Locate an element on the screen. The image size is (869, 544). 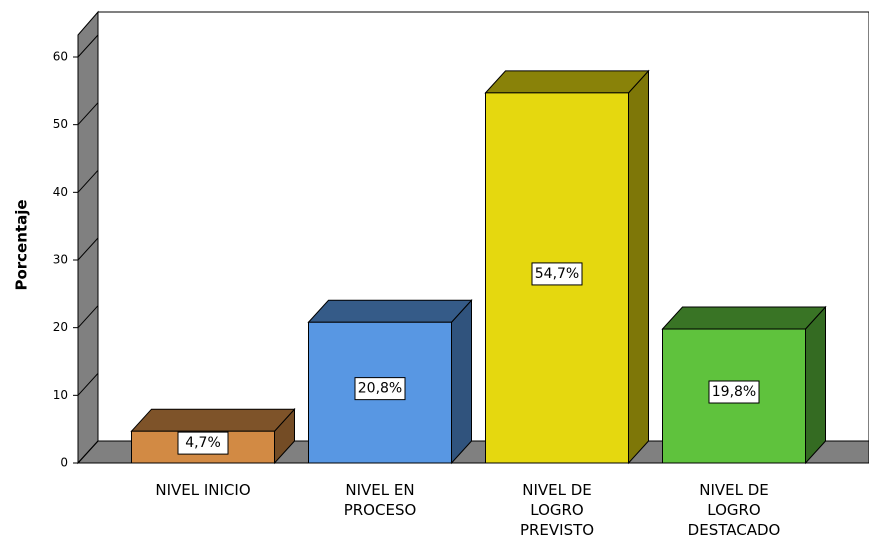
value-label: 54,7% is located at coordinates (557, 274).